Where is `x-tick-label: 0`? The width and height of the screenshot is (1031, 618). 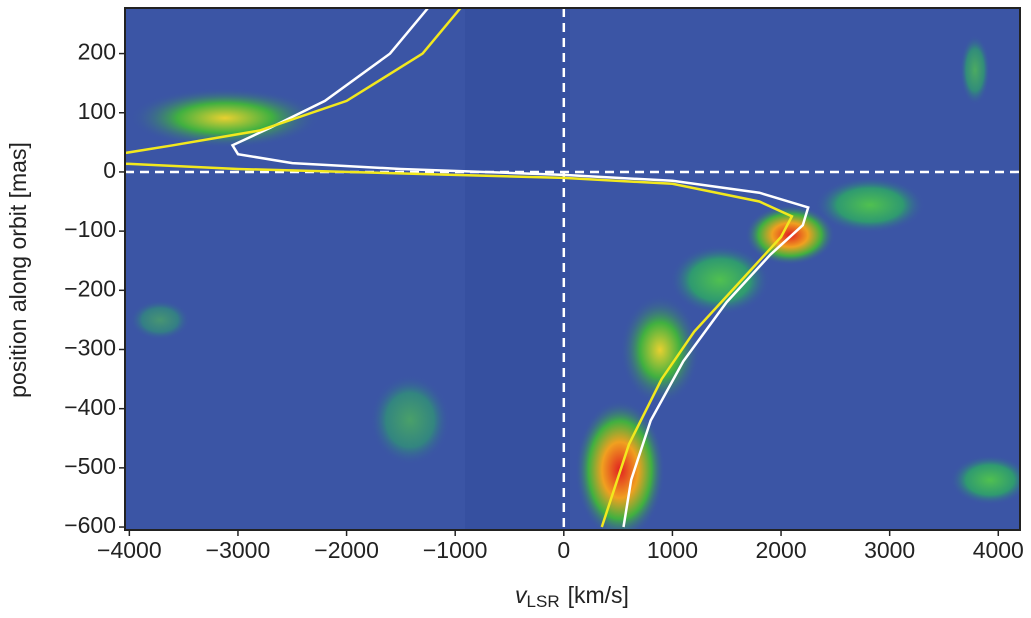
x-tick-label: 0 is located at coordinates (563, 550).